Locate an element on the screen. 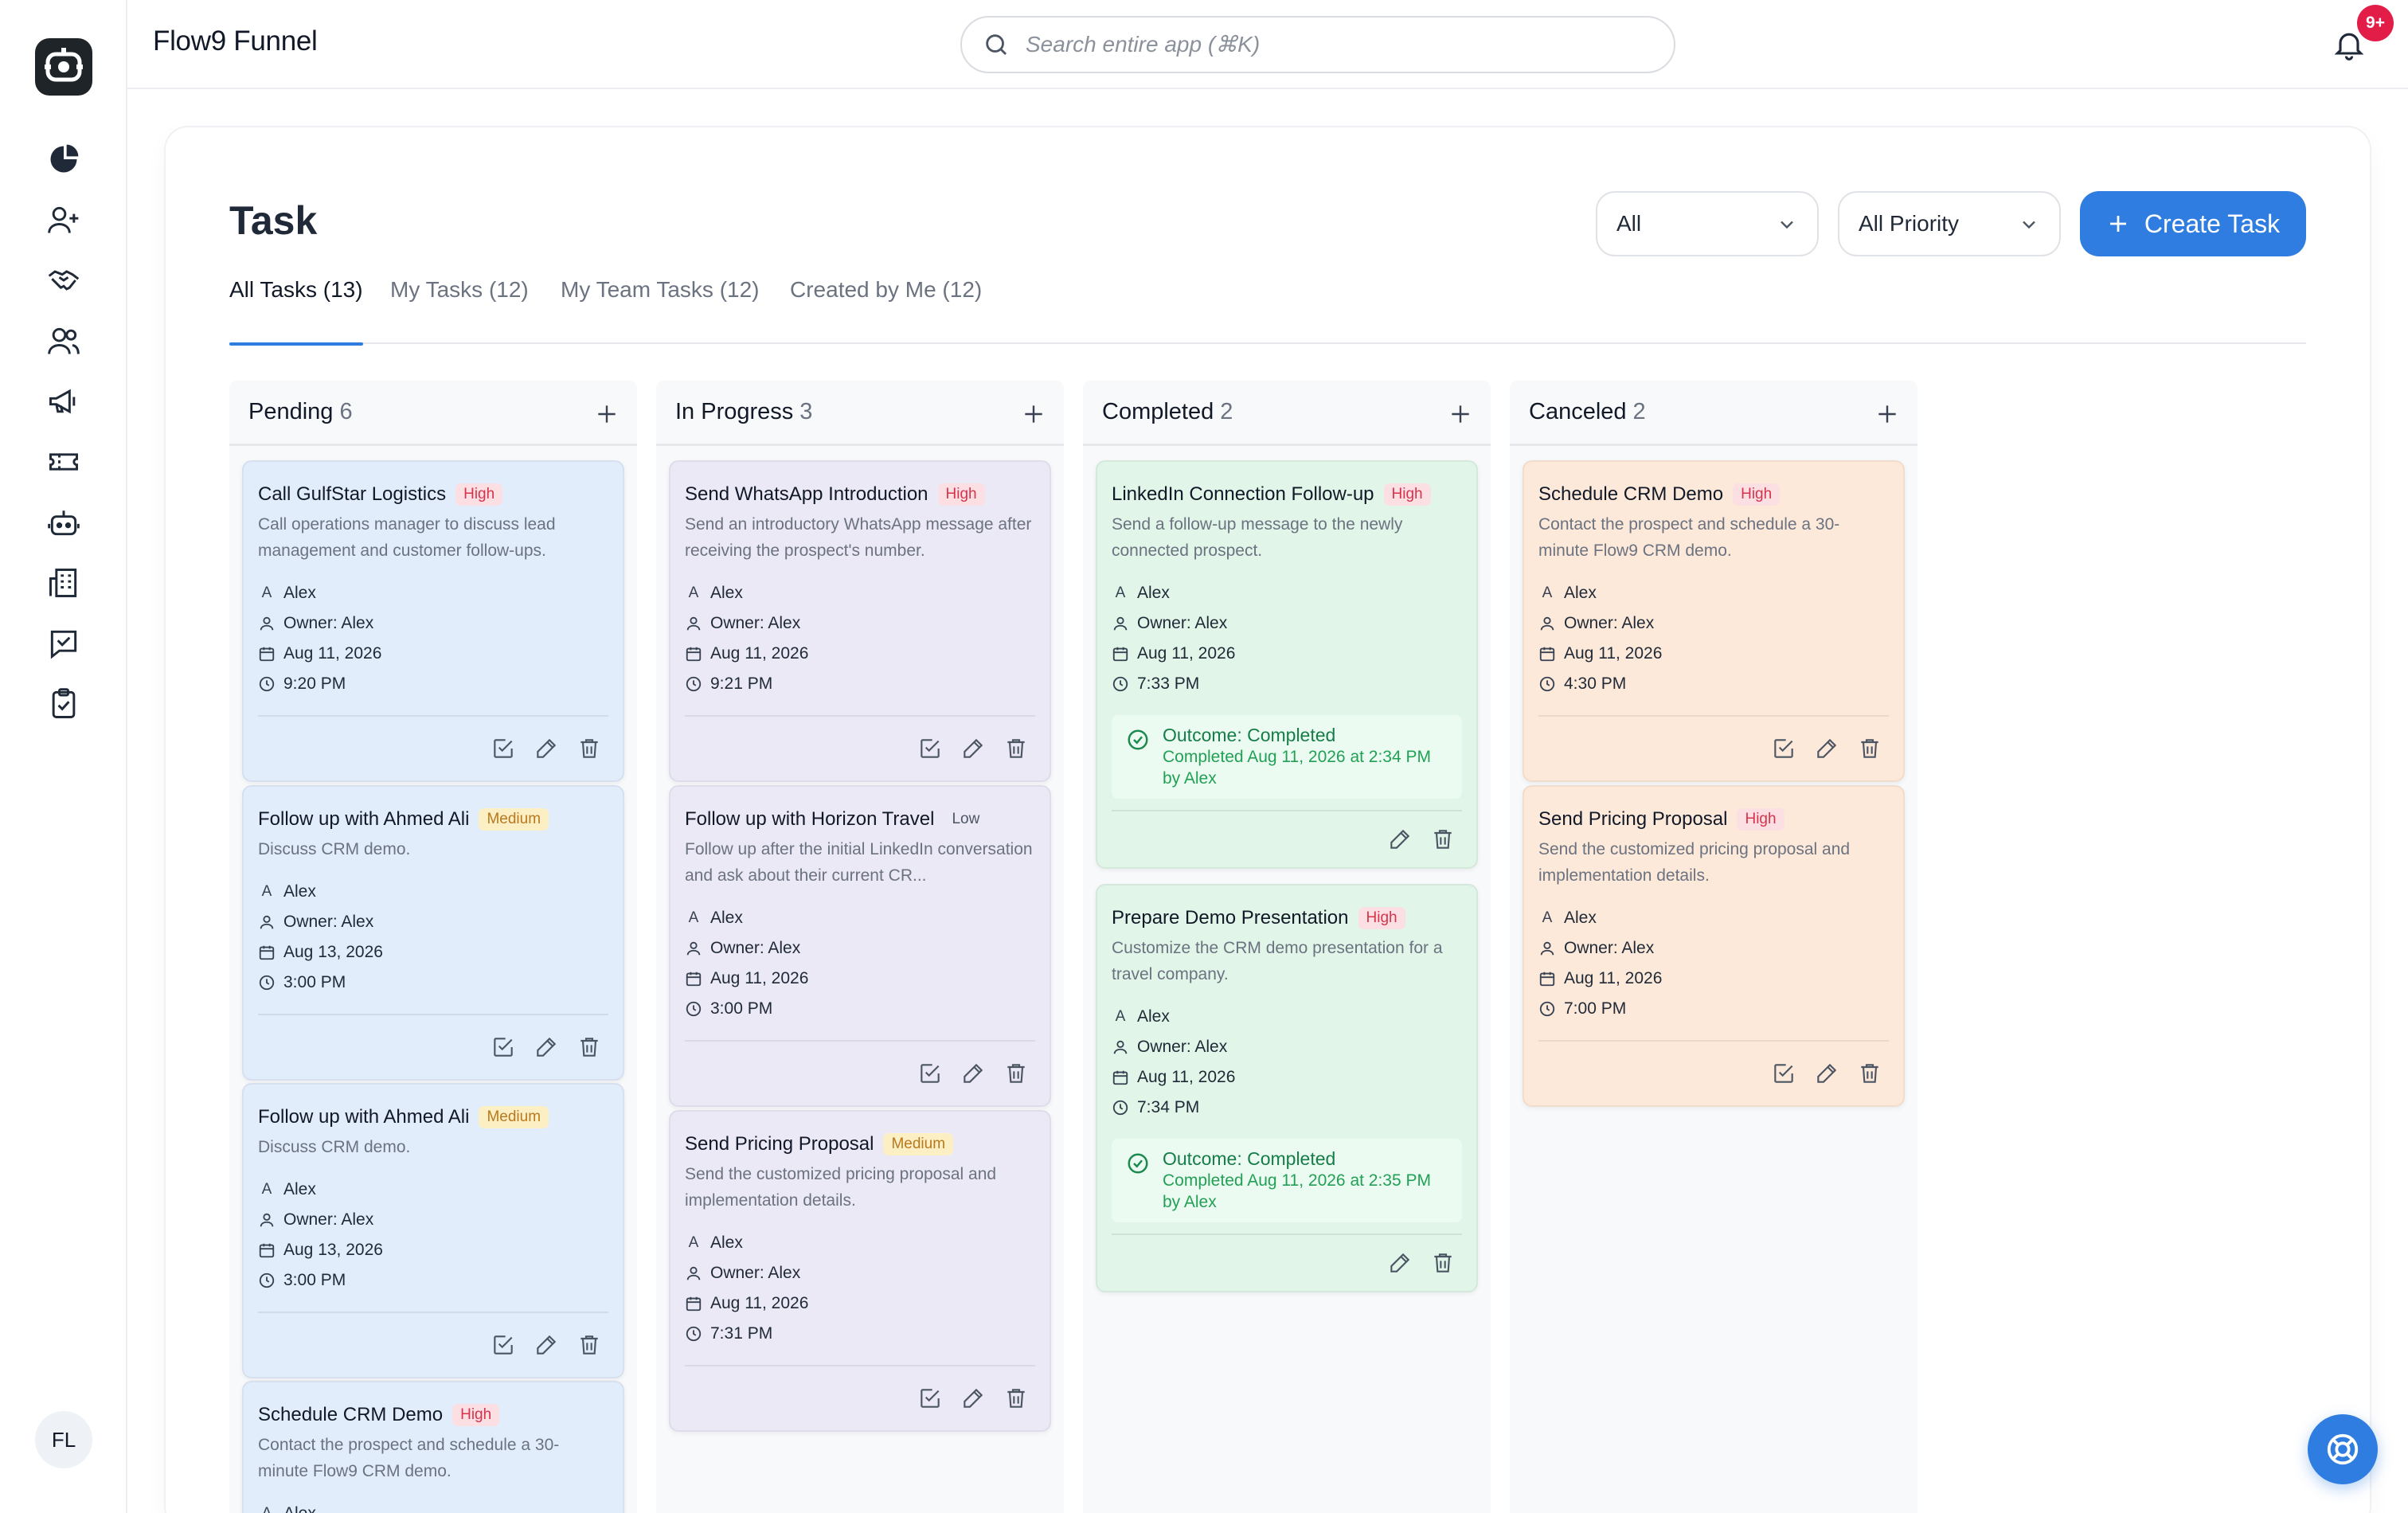  tab-created-by-me: Created by Me (12) is located at coordinates (886, 289).